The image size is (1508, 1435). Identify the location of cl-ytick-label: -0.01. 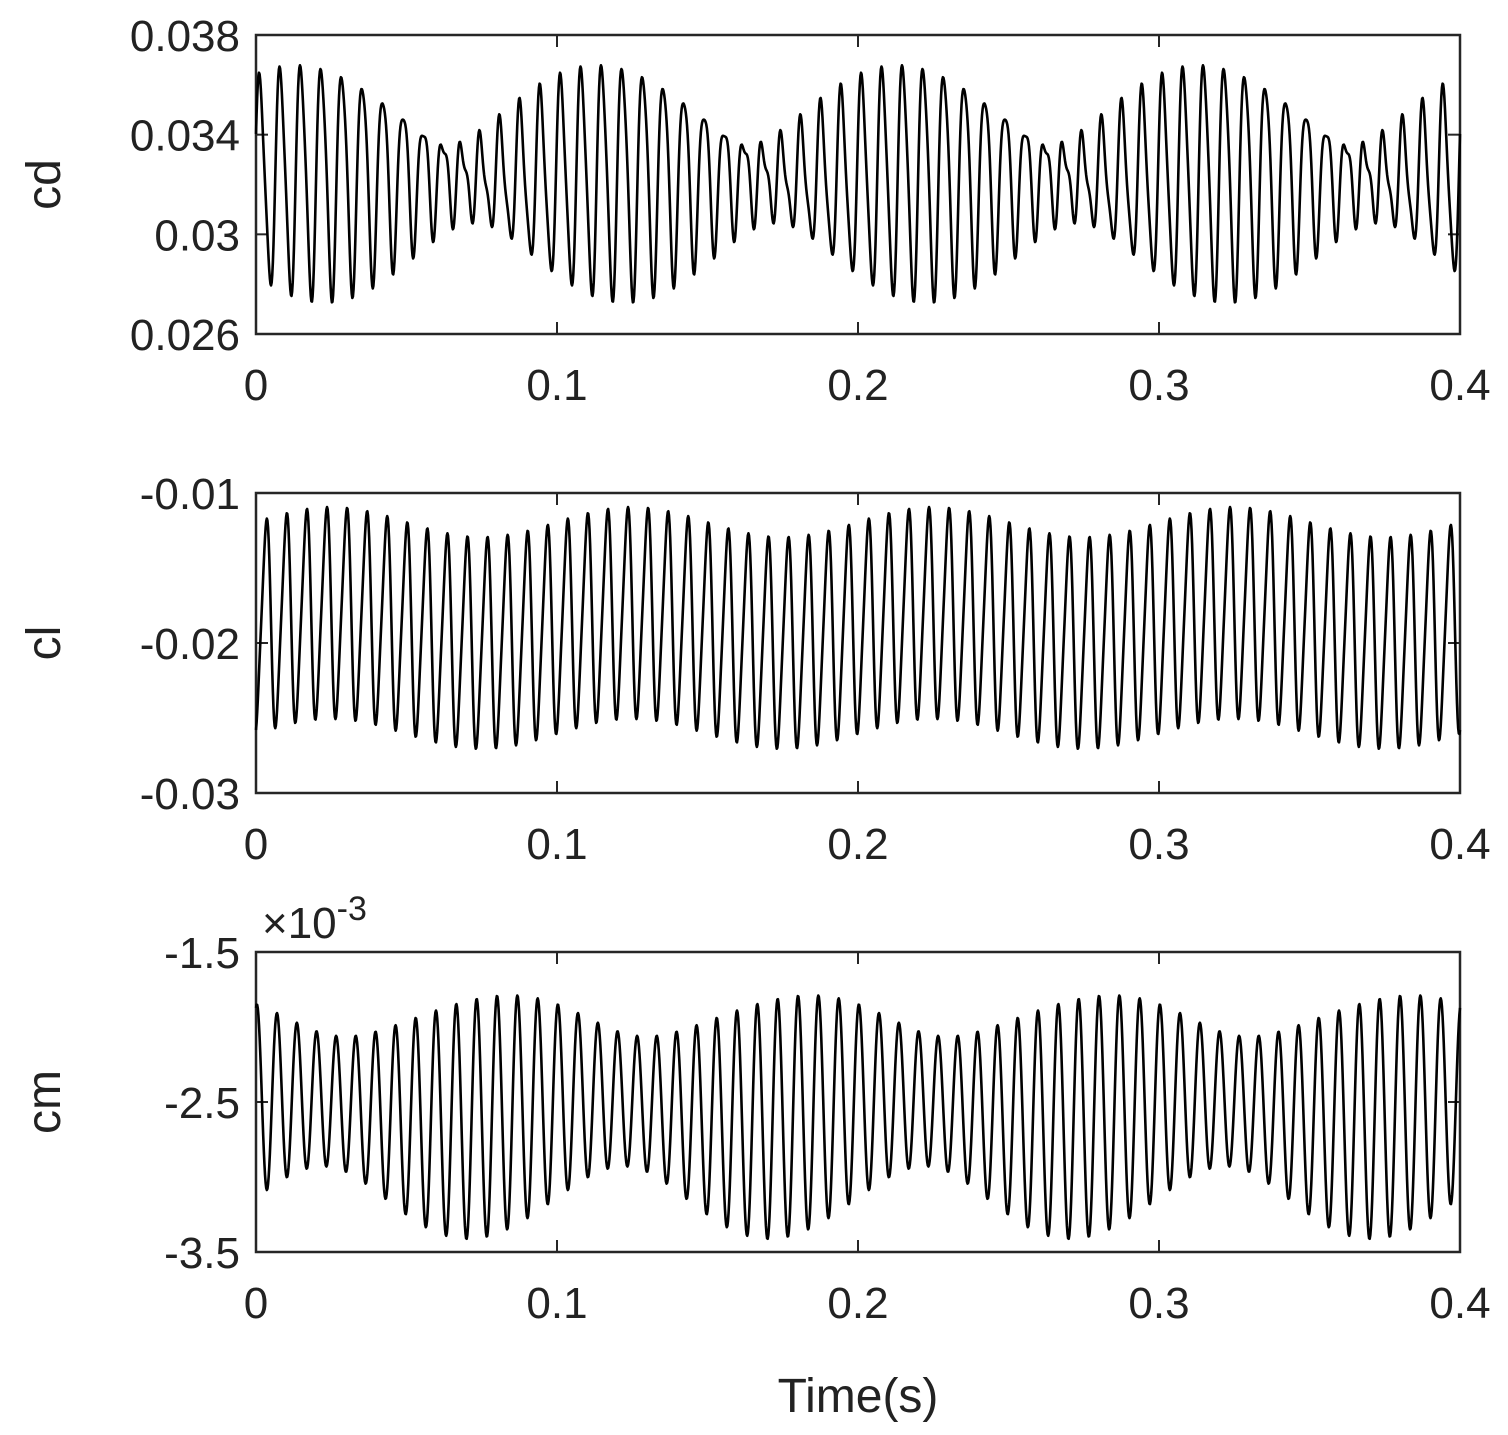
(190, 494).